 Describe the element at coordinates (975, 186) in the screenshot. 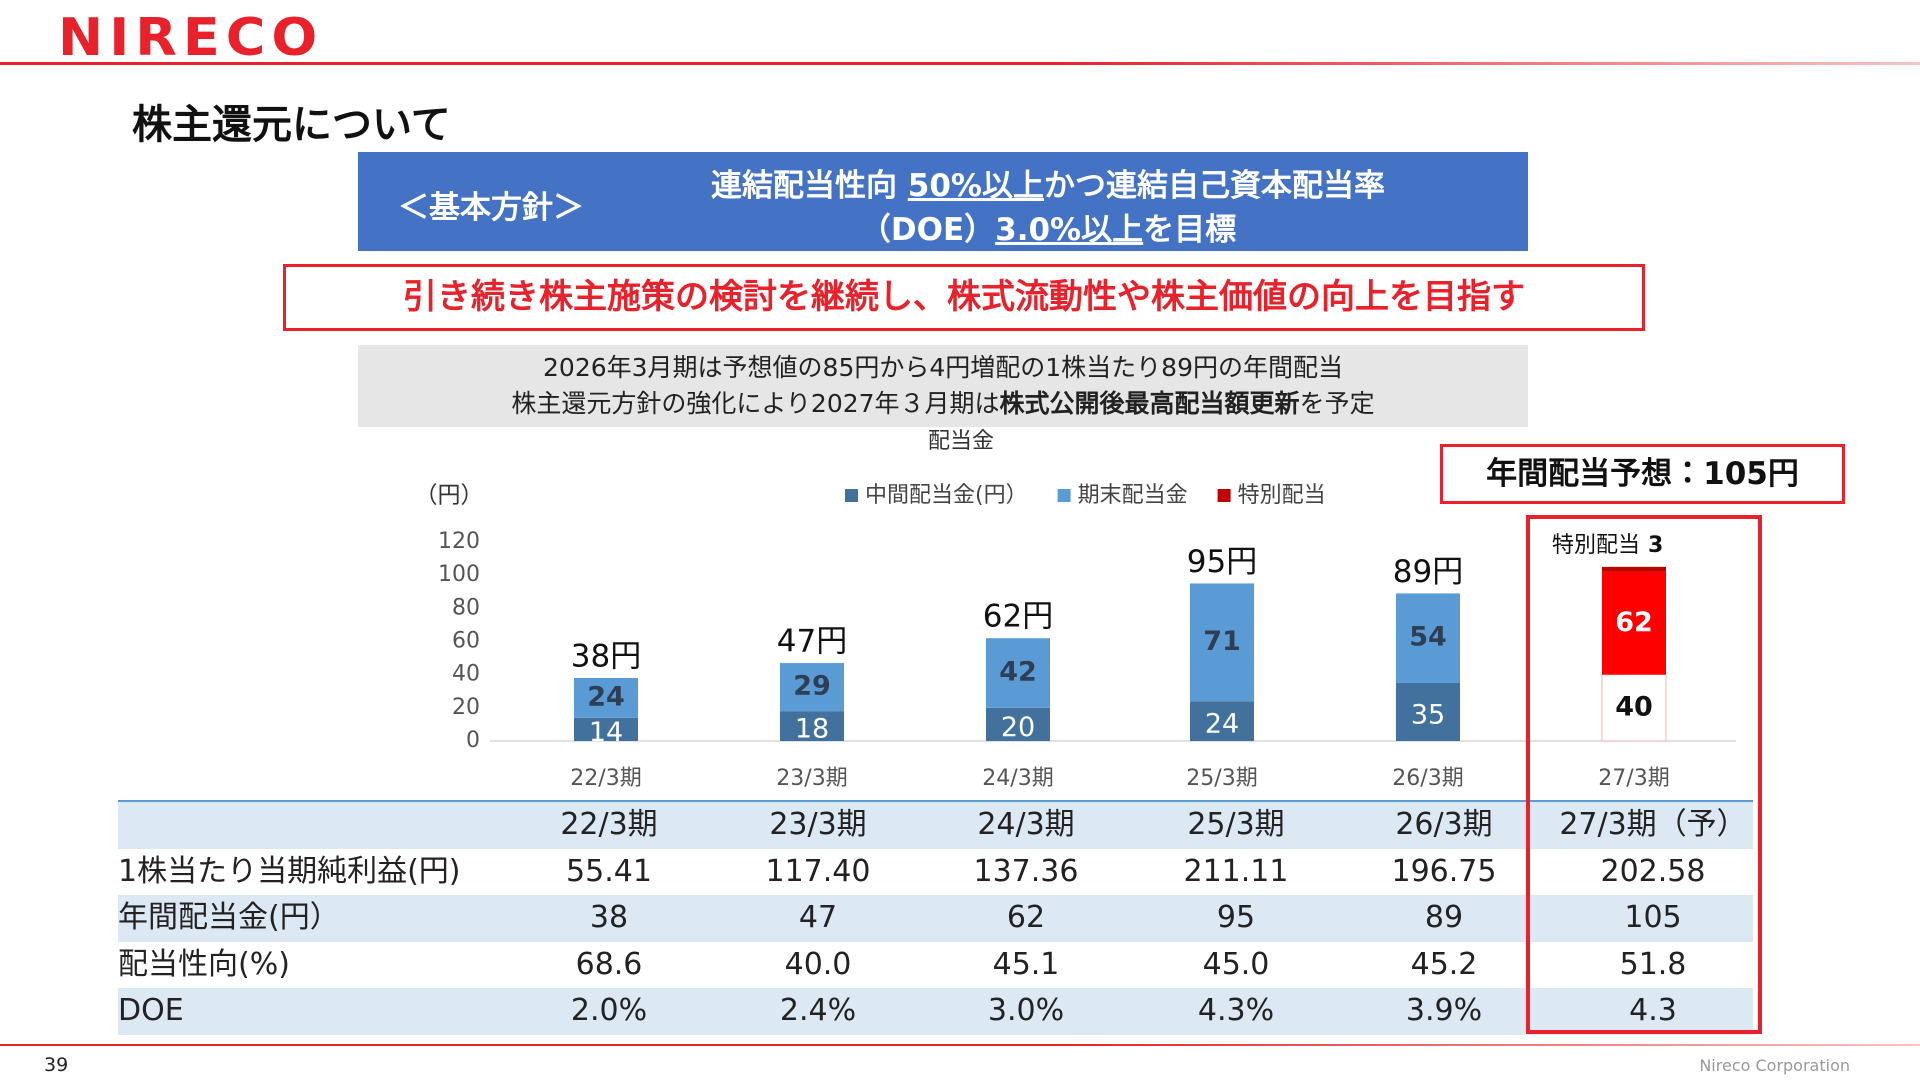

I see `emphasis: 50%以上` at that location.